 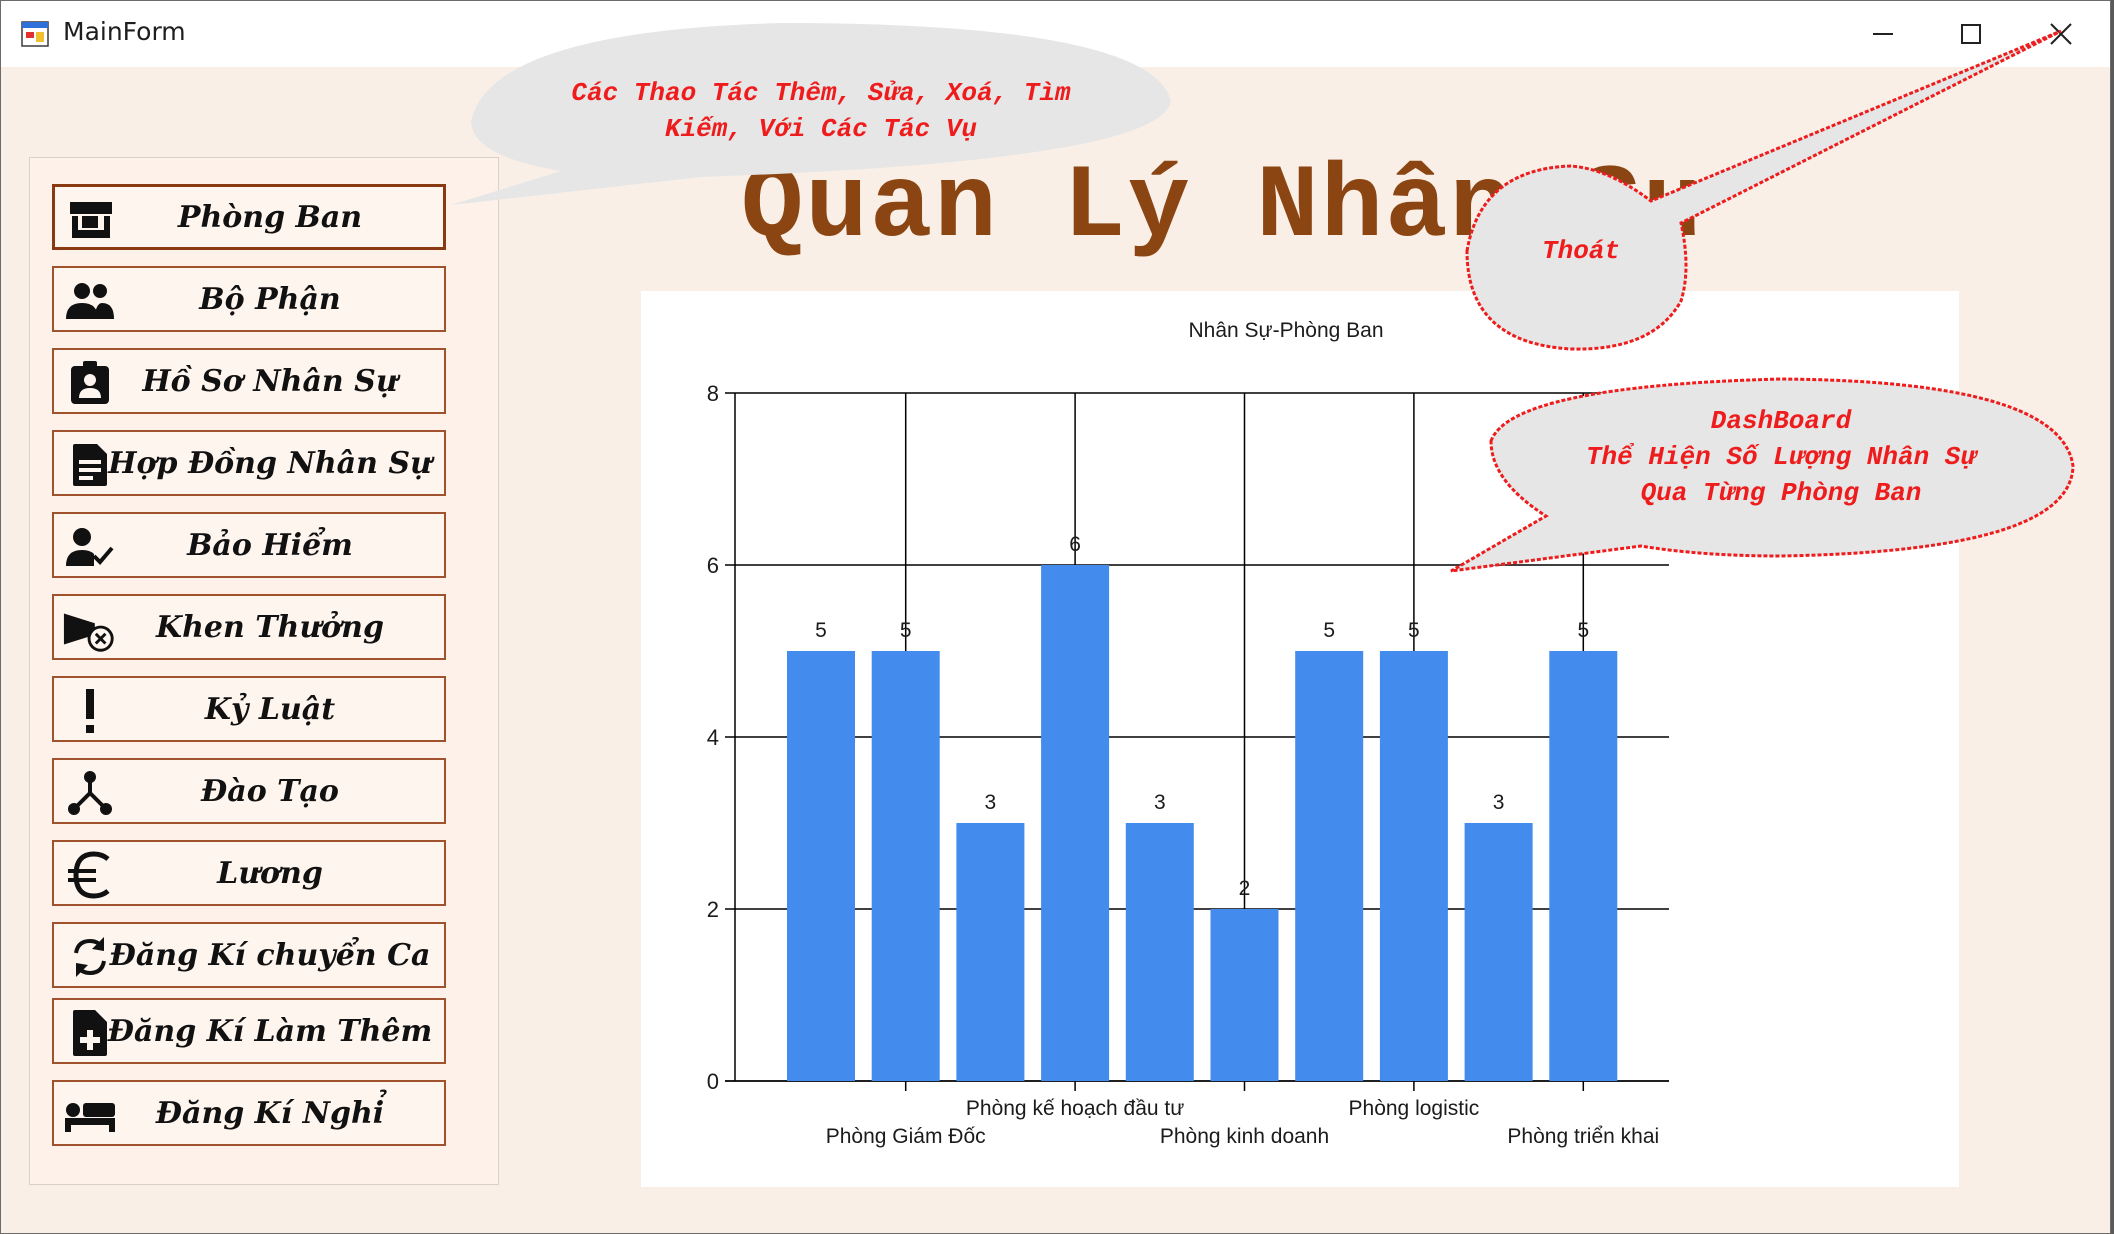 What do you see at coordinates (270, 1031) in the screenshot?
I see `sidebar-item-label: Đăng Kí Làm Thêm` at bounding box center [270, 1031].